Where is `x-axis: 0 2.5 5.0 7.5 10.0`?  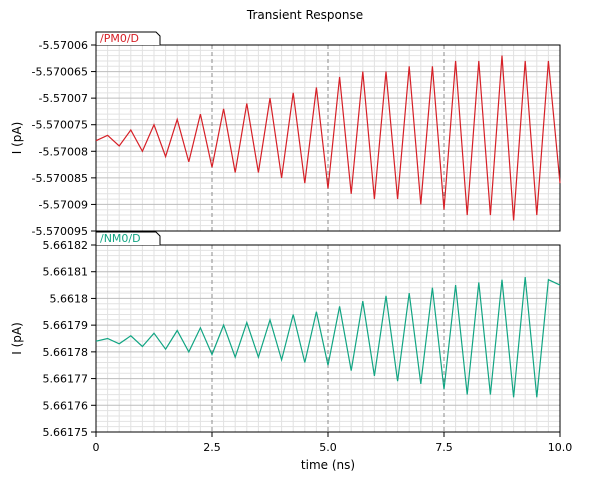
x-axis: 0 2.5 5.0 7.5 10.0 is located at coordinates (333, 443).